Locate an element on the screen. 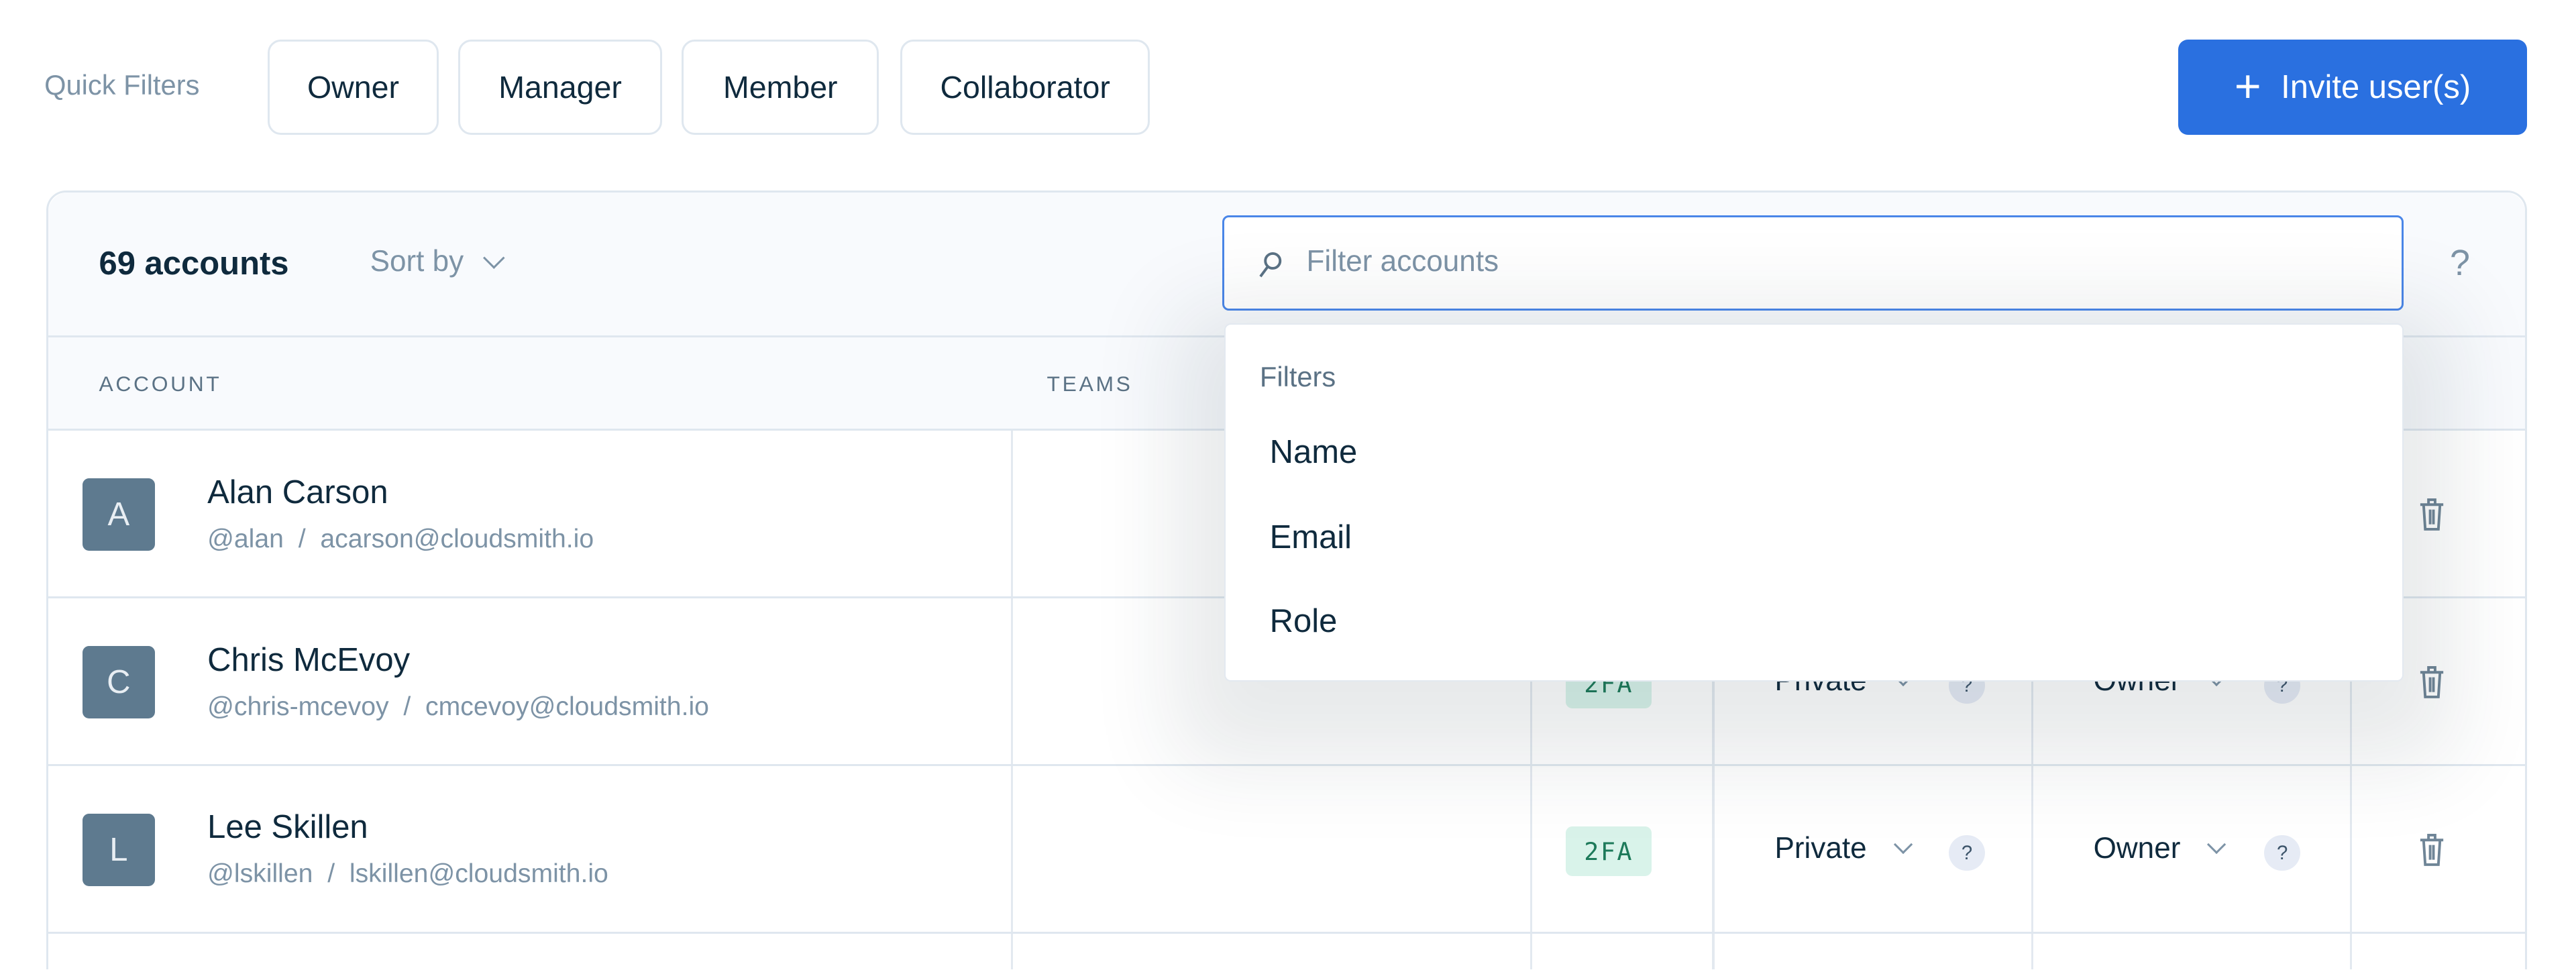 The width and height of the screenshot is (2576, 970). help-icon: ? is located at coordinates (2460, 262).